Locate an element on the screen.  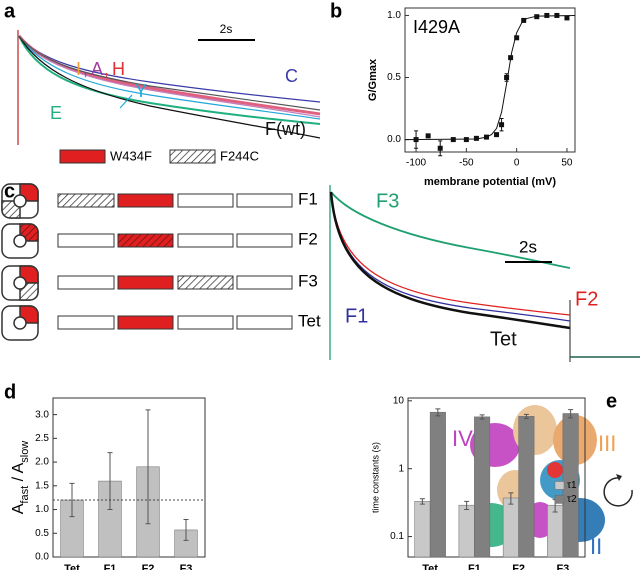
trace-label: C is located at coordinates (291, 76).